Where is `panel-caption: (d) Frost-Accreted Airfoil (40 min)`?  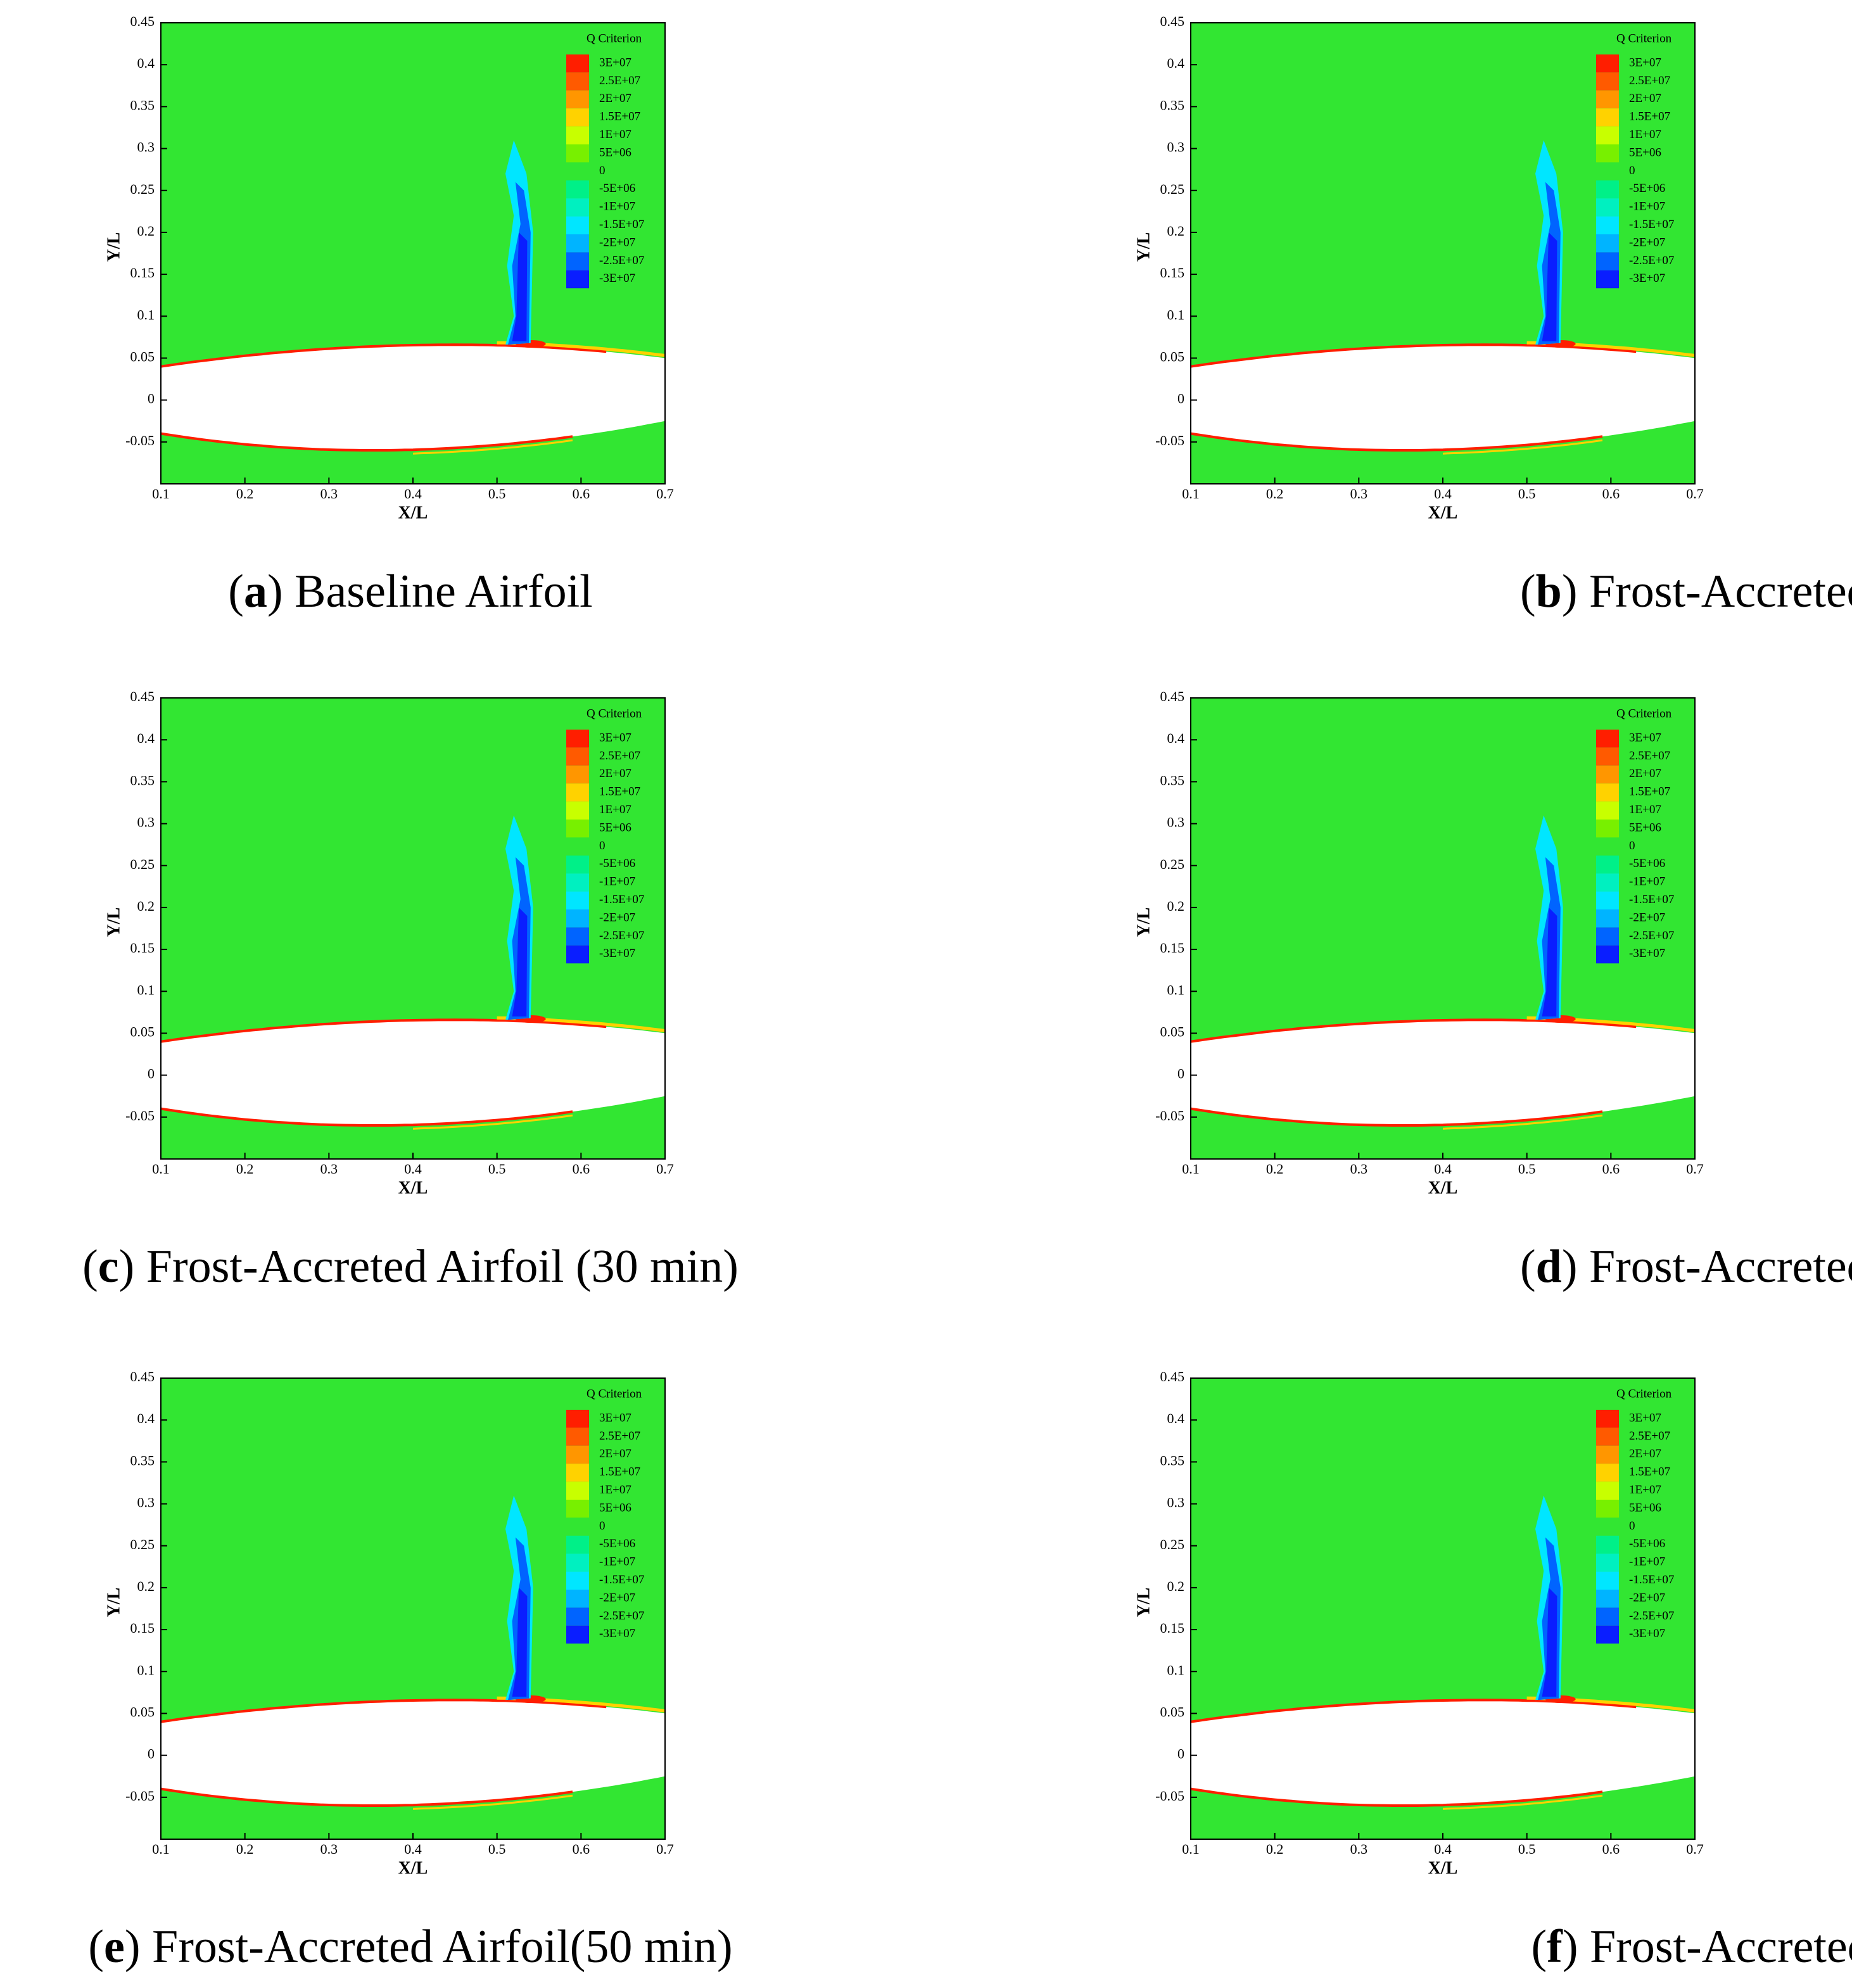 panel-caption: (d) Frost-Accreted Airfoil (40 min) is located at coordinates (1686, 1267).